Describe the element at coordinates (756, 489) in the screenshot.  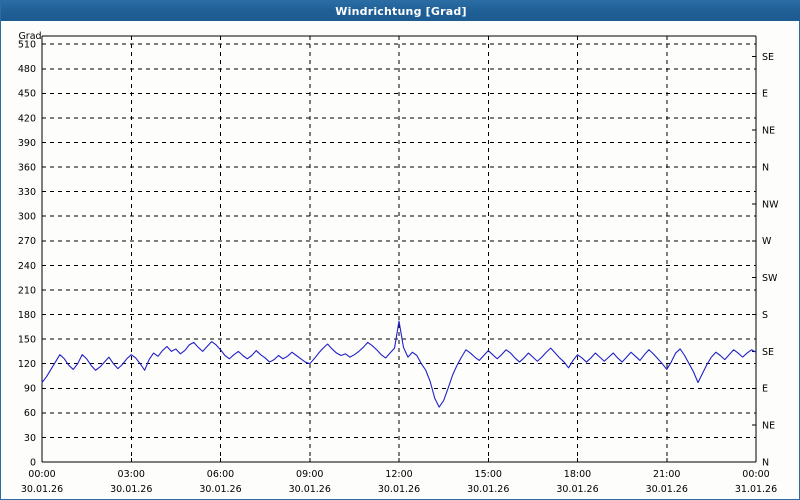
I see `x-tick-date-label: 31.01.26` at that location.